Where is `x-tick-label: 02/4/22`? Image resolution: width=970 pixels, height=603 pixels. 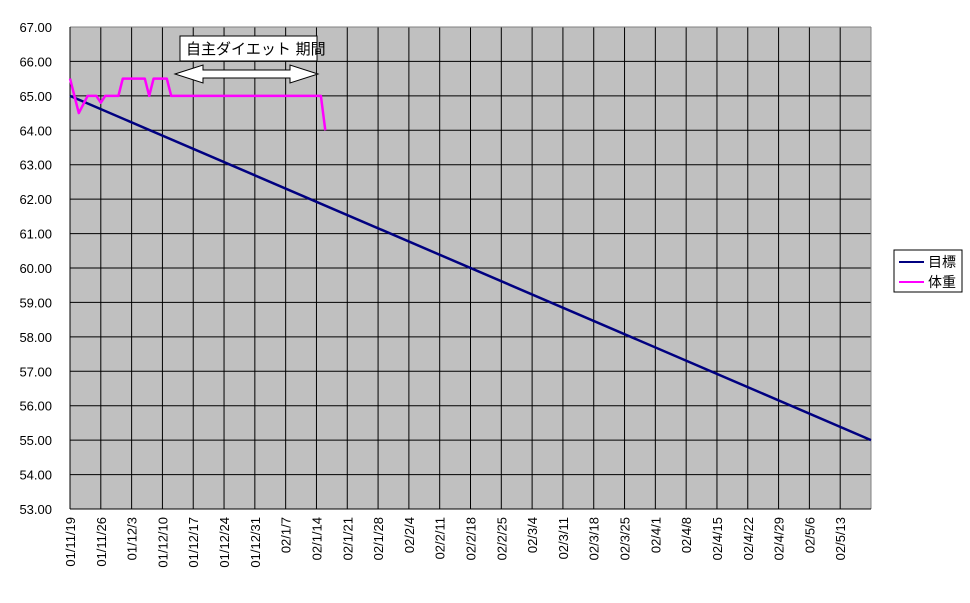 x-tick-label: 02/4/22 is located at coordinates (748, 538).